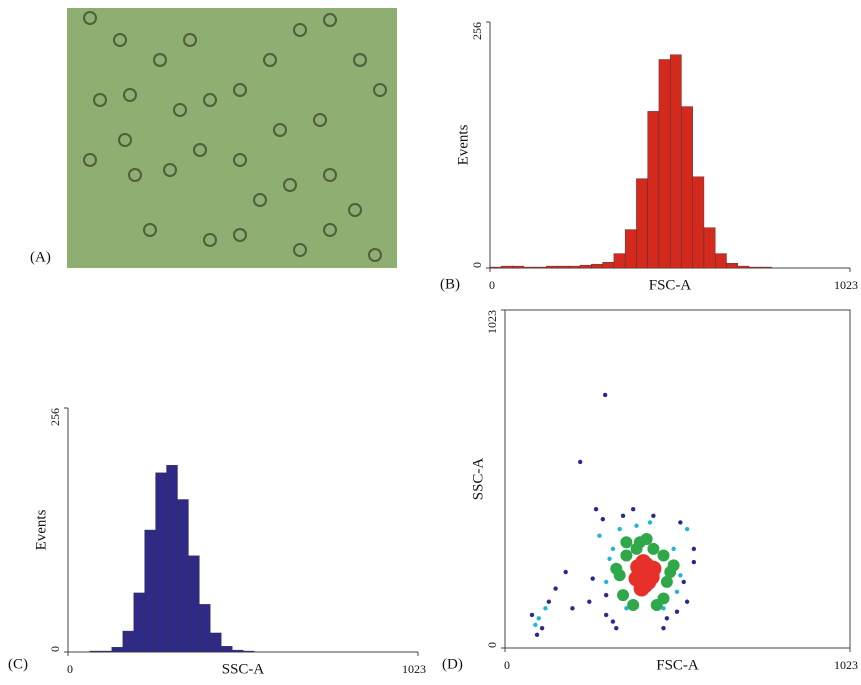 This screenshot has width=861, height=685. Describe the element at coordinates (478, 479) in the screenshot. I see `y-axis-title: SSC-A` at that location.